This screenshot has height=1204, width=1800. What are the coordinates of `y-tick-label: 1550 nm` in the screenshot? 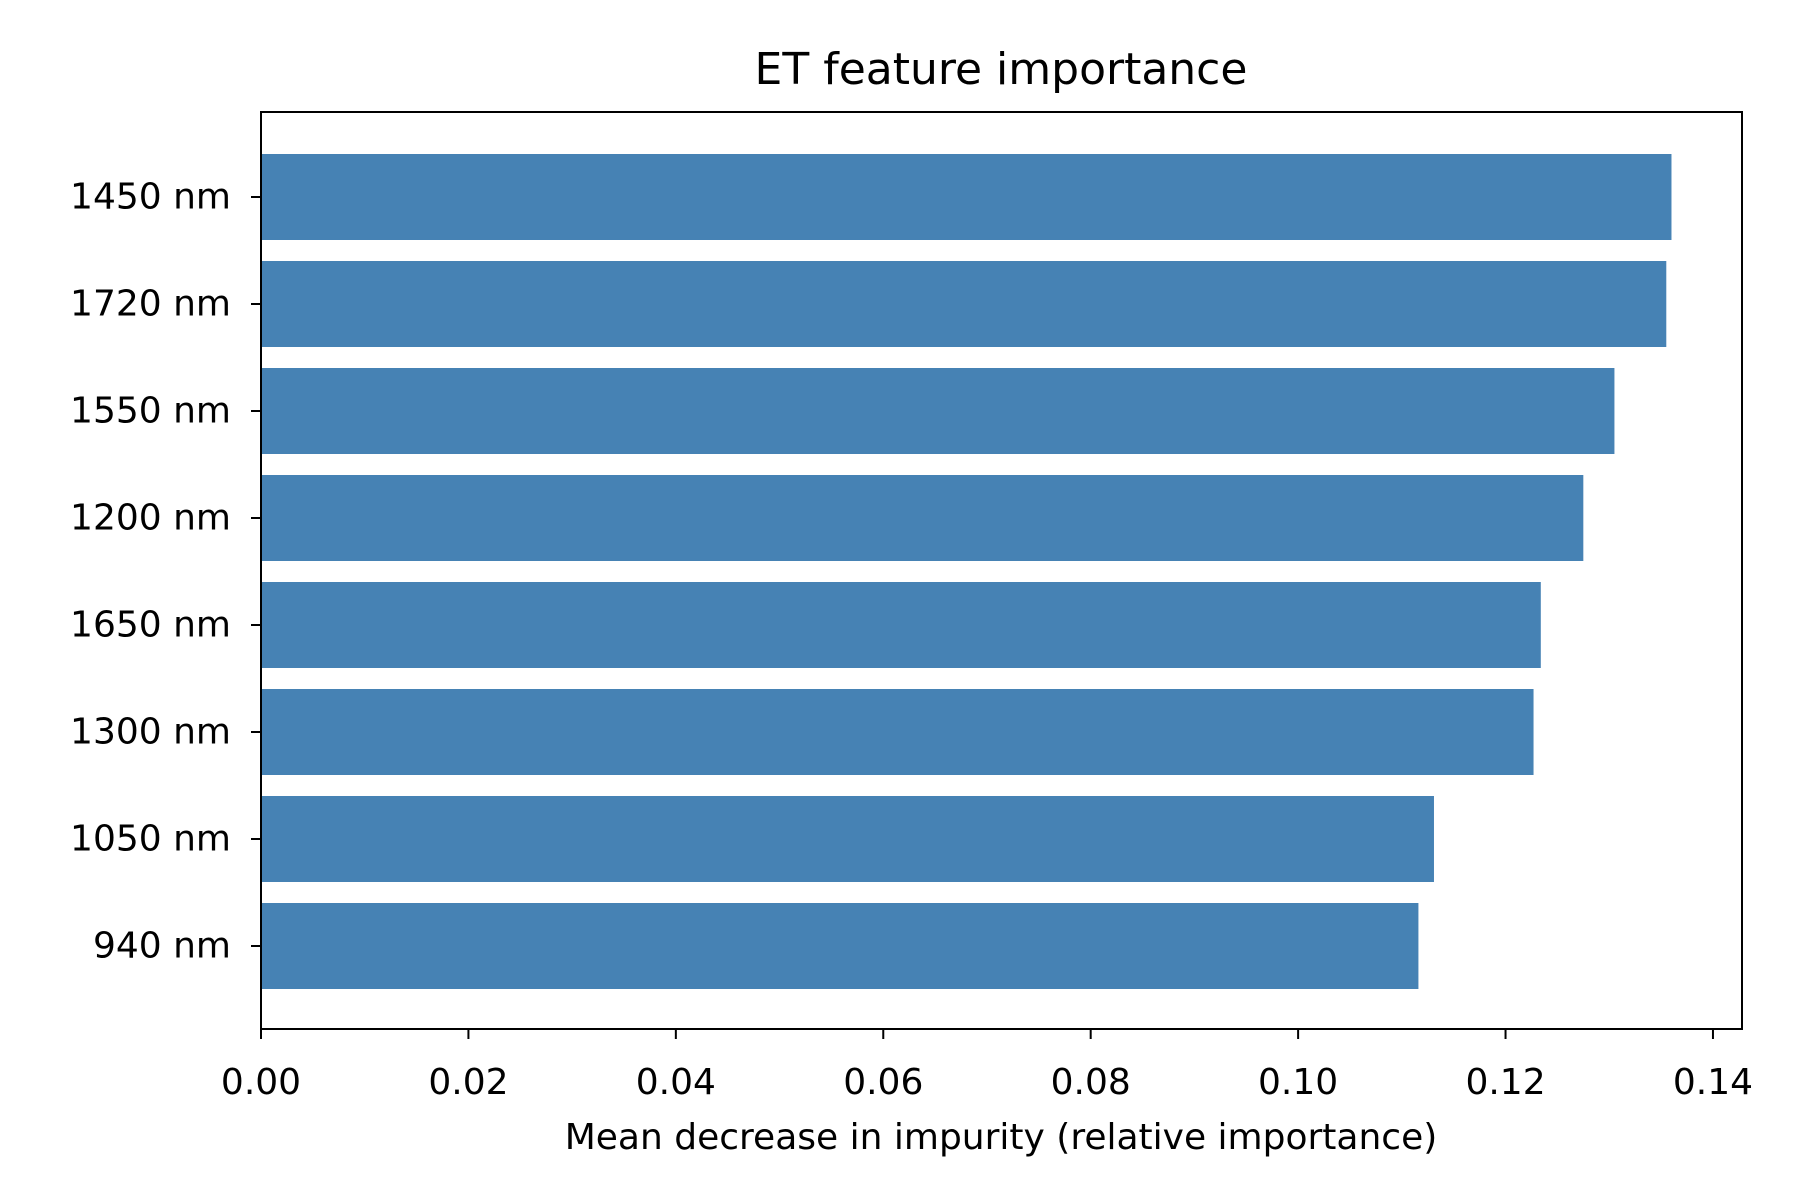 It's located at (150, 411).